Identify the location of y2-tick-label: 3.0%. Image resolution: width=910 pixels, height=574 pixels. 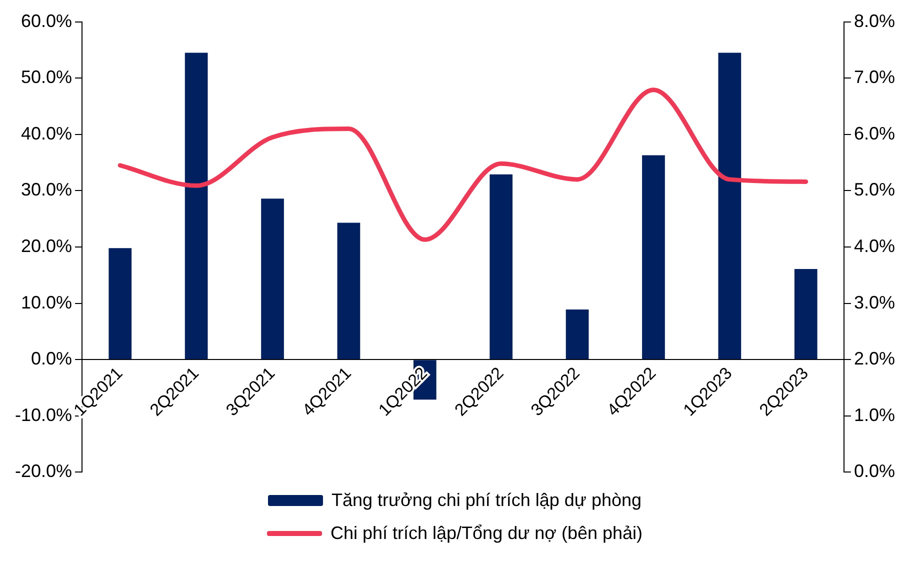
(875, 302).